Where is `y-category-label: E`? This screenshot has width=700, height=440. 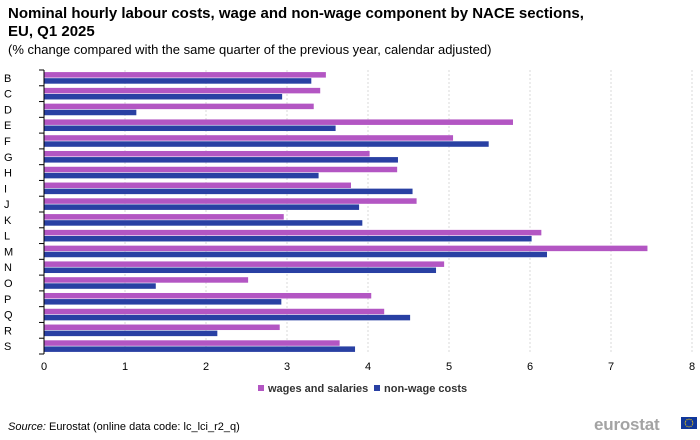
y-category-label: E is located at coordinates (7, 126).